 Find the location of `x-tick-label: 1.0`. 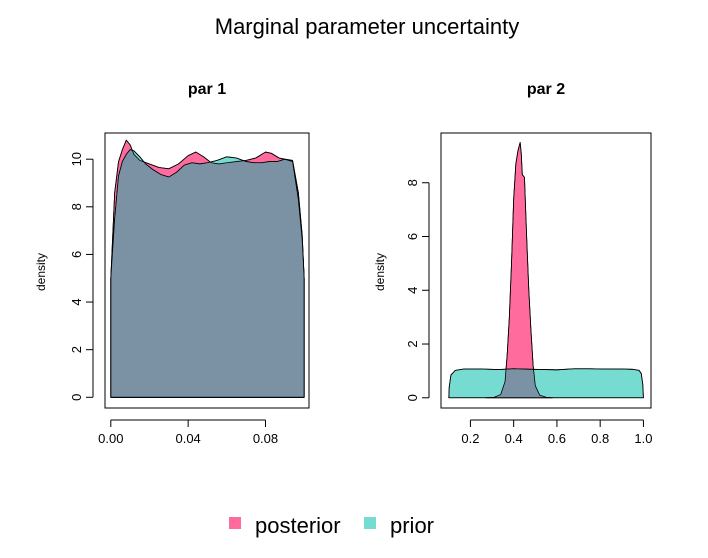

x-tick-label: 1.0 is located at coordinates (643, 438).